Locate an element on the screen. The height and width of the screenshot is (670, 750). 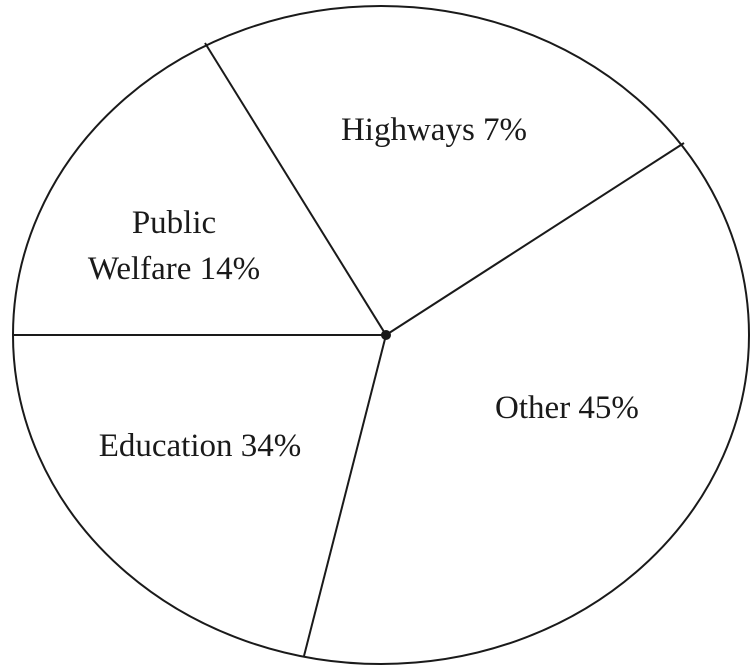
slice-label-public-welfare-line2: Welfare 14% is located at coordinates (174, 269).